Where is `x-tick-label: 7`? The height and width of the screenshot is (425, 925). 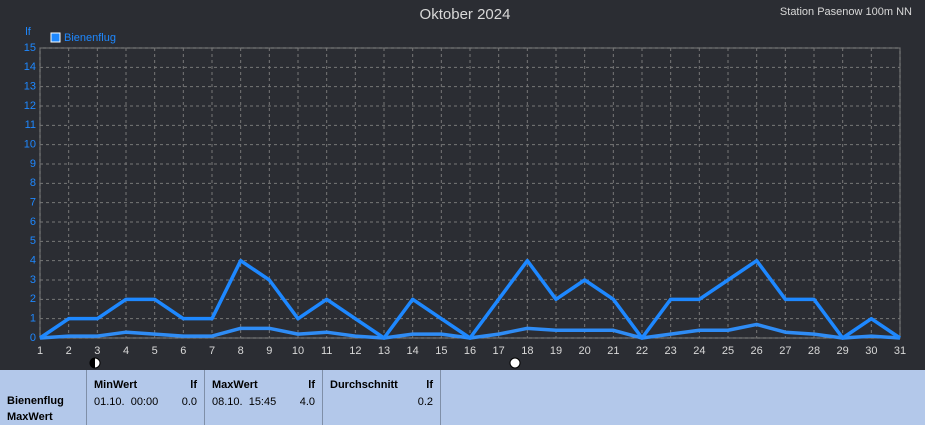
x-tick-label: 7 is located at coordinates (212, 351).